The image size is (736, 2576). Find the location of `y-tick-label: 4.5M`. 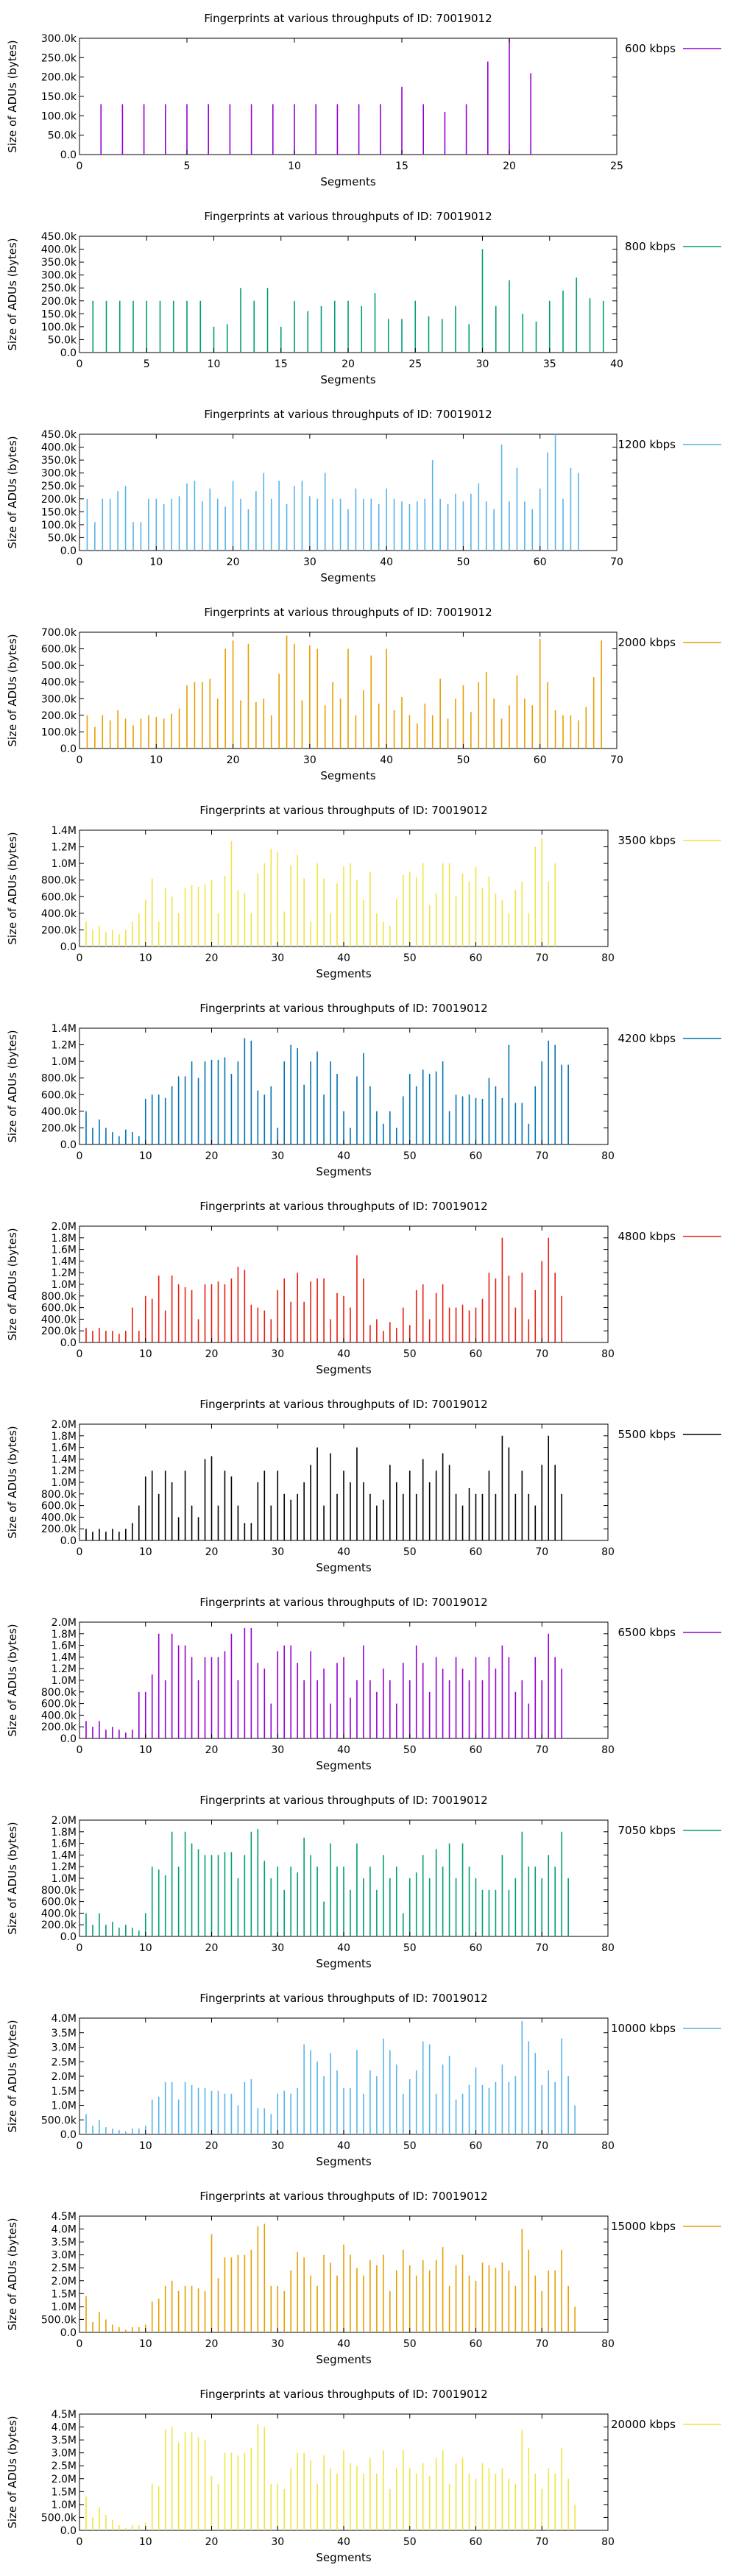

y-tick-label: 4.5M is located at coordinates (64, 2415).